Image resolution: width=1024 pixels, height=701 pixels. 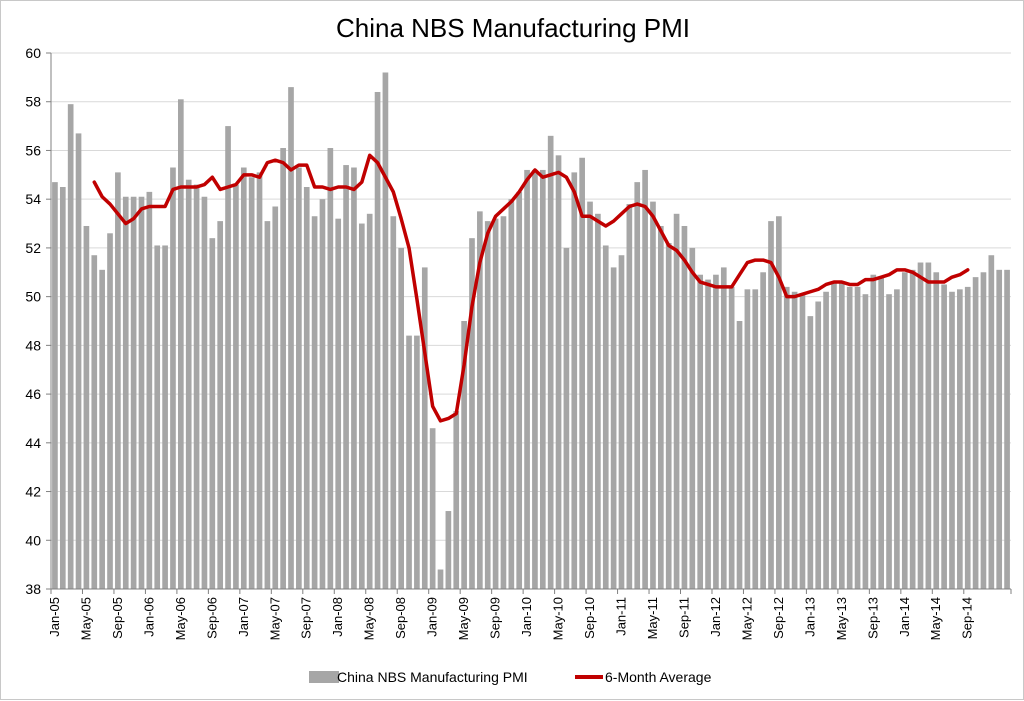 What do you see at coordinates (306, 618) in the screenshot?
I see `x-tick-label: Sep-07` at bounding box center [306, 618].